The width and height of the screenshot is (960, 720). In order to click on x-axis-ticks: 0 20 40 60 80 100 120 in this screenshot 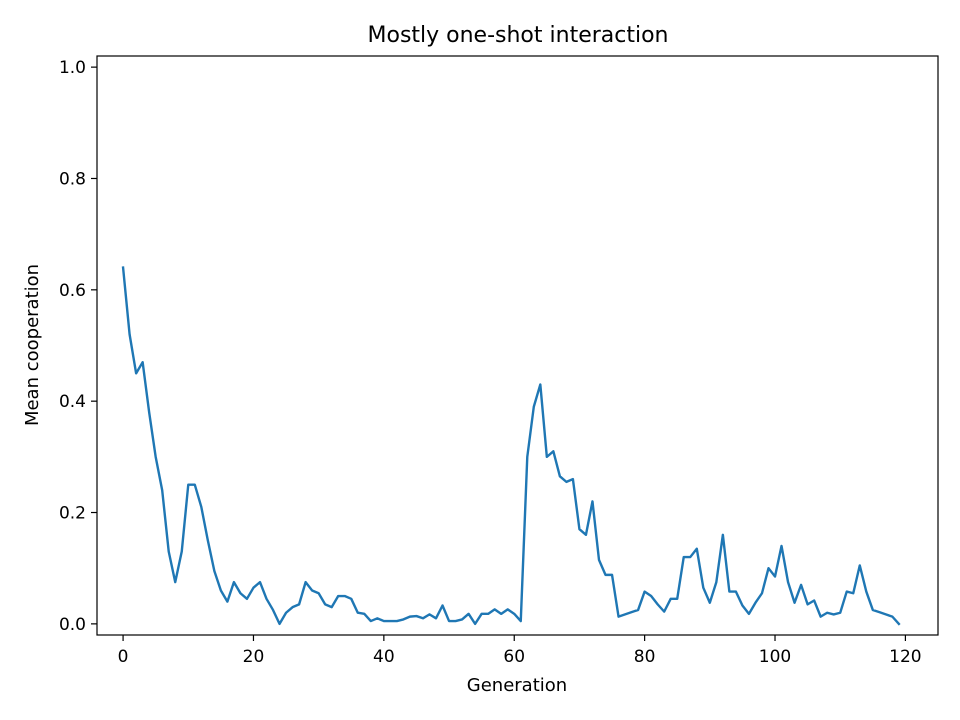, I will do `click(520, 651)`.